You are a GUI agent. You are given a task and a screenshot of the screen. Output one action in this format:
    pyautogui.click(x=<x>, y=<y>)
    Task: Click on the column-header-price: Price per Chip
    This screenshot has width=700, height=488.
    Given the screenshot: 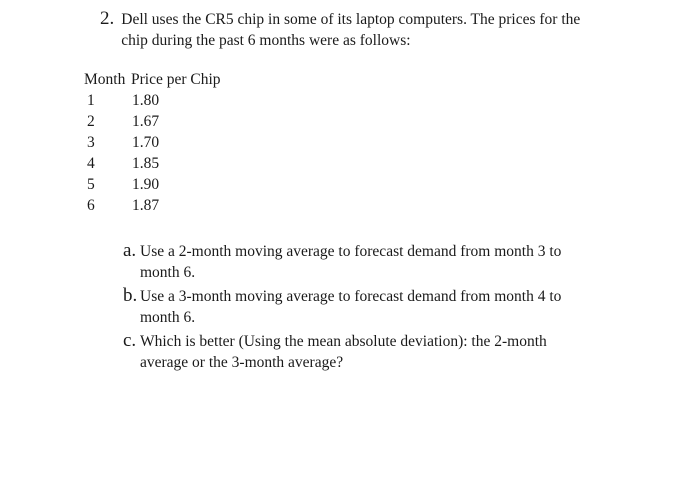 What is the action you would take?
    pyautogui.click(x=176, y=79)
    